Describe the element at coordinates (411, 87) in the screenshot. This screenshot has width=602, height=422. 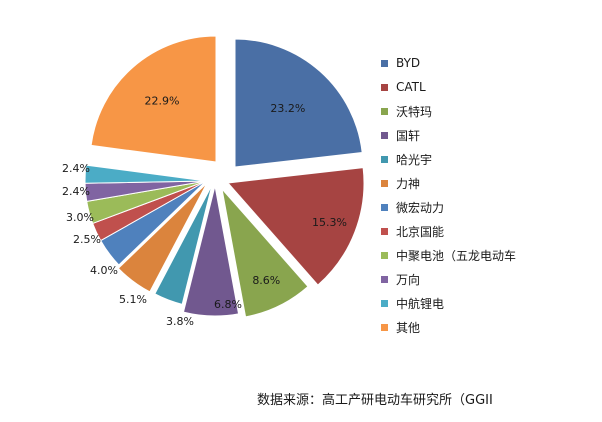
I see `legend-label: CATL` at that location.